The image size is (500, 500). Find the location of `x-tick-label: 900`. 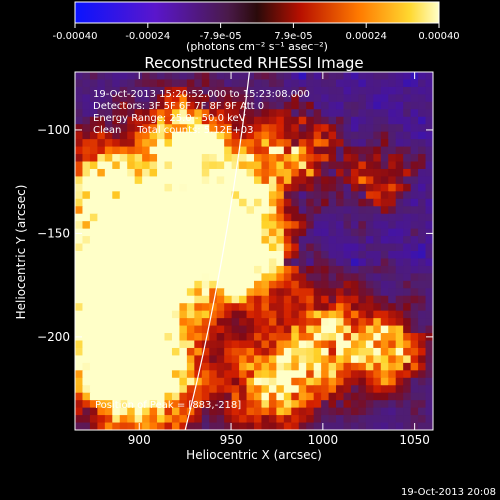

x-tick-label: 900 is located at coordinates (139, 440).